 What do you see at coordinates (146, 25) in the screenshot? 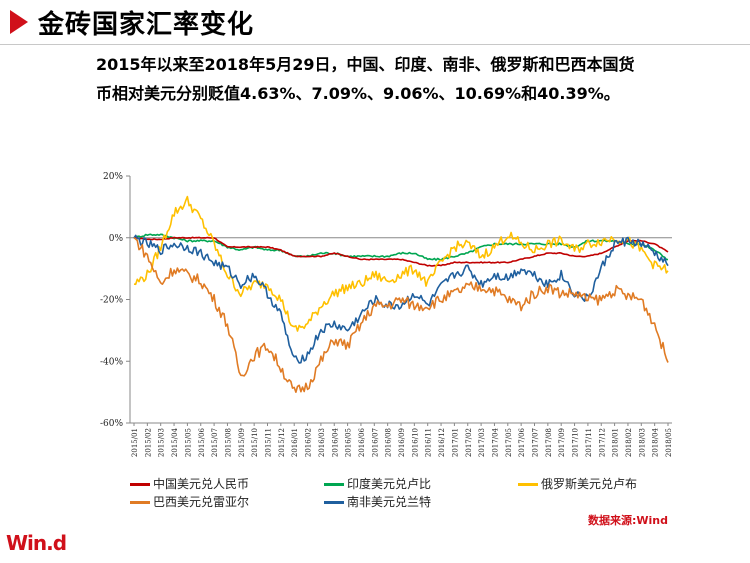
I see `slide-title: 金砖国家汇率变化` at bounding box center [146, 25].